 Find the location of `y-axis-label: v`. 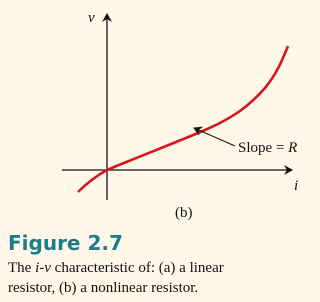

y-axis-label: v is located at coordinates (91, 18).